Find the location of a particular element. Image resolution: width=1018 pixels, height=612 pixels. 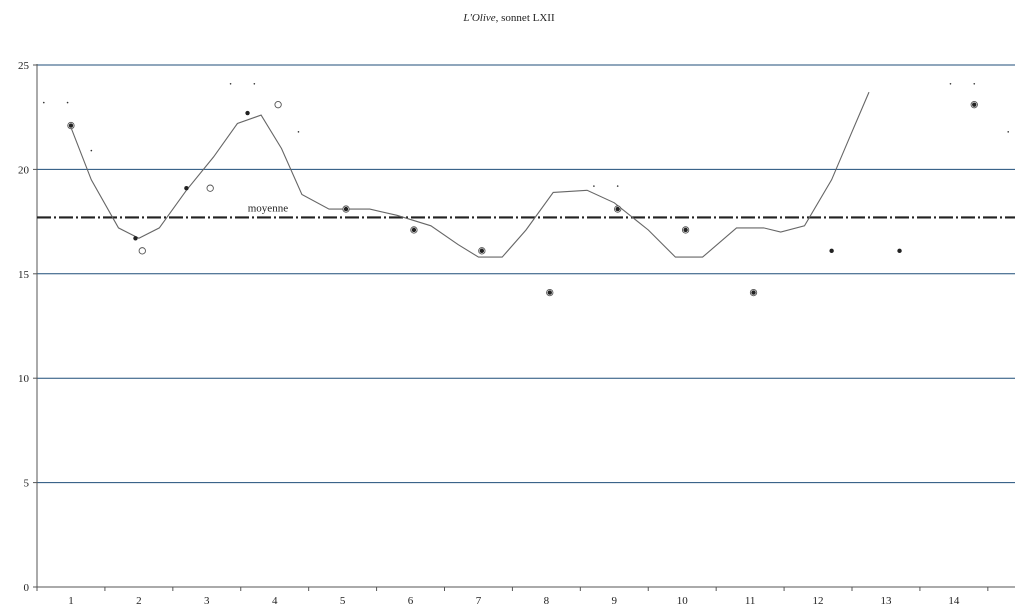

x-tick-label: 11 is located at coordinates (750, 601).